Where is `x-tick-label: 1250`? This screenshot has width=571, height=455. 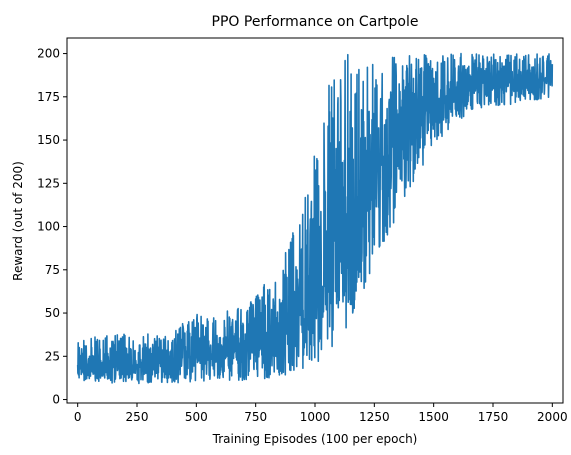 x-tick-label: 1250 is located at coordinates (374, 417).